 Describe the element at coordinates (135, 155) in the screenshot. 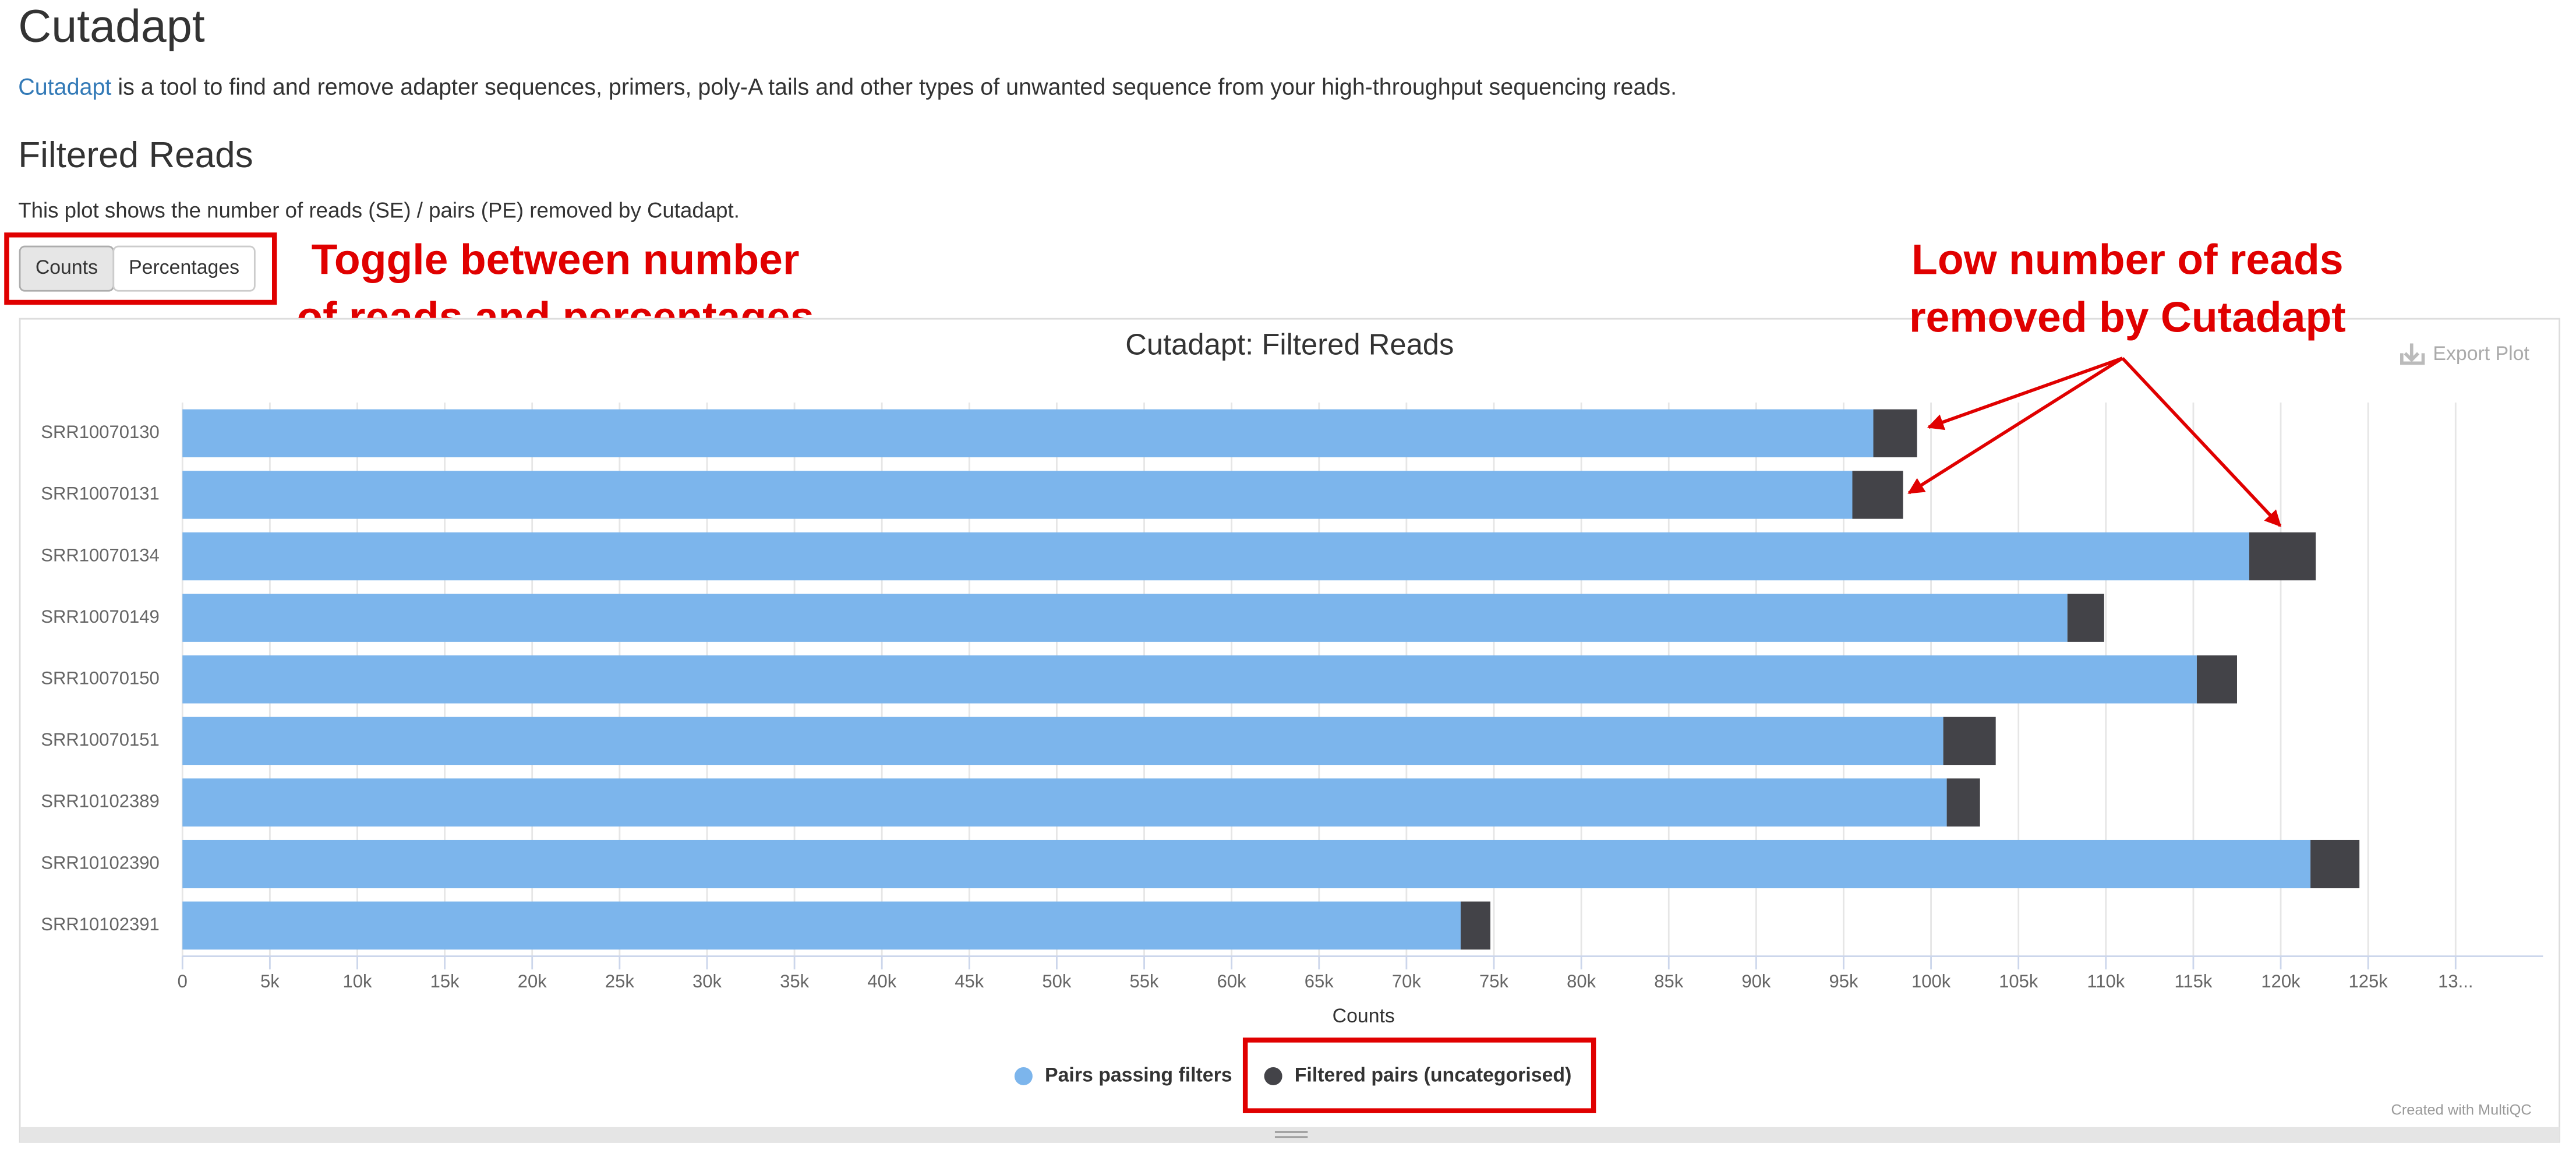

I see `section-title: Filtered Reads` at that location.